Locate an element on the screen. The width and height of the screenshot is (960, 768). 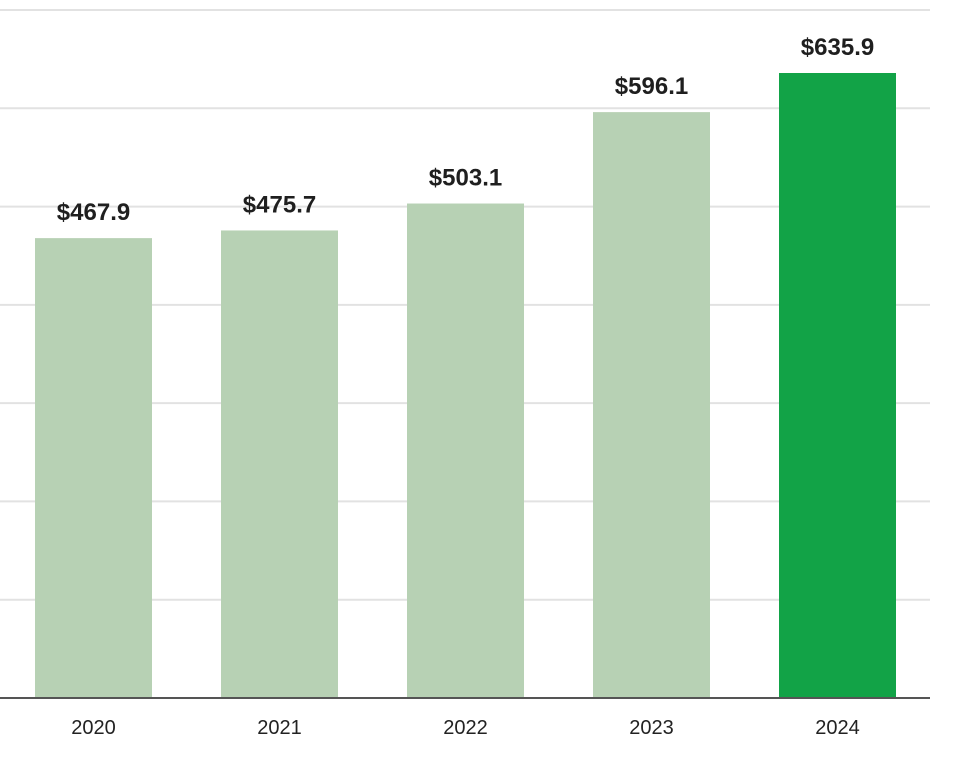
bar-2020 is located at coordinates (93, 468).